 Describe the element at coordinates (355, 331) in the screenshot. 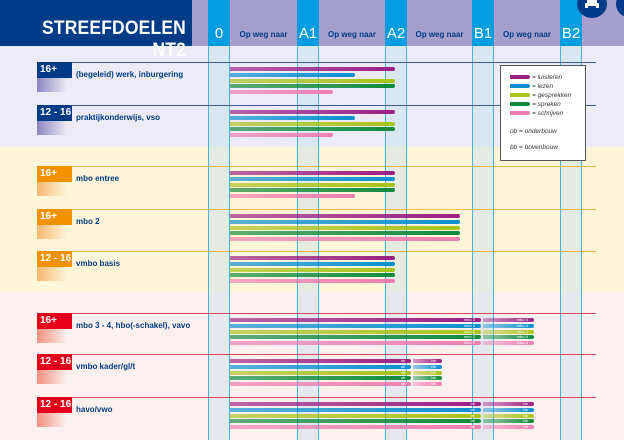

I see `bar-gesprekken-mbo-3: mbo 3` at that location.